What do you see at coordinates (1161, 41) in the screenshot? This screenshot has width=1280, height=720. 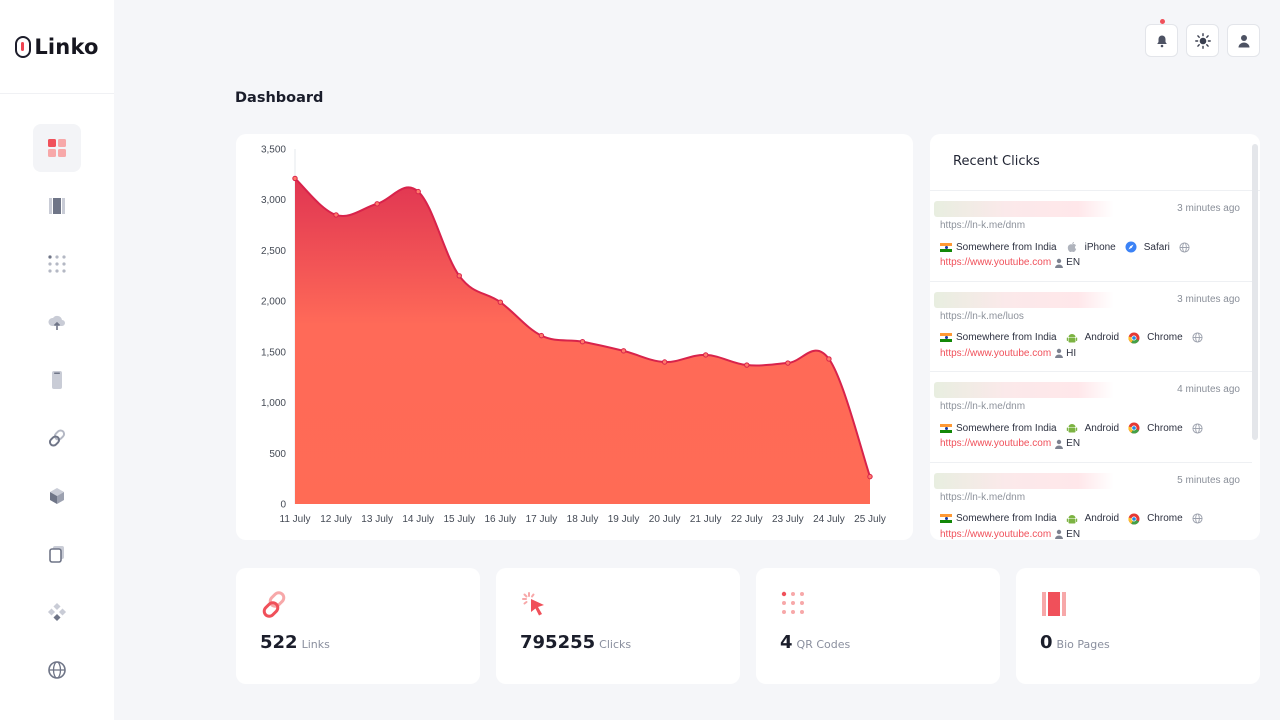 I see `bell-icon` at bounding box center [1161, 41].